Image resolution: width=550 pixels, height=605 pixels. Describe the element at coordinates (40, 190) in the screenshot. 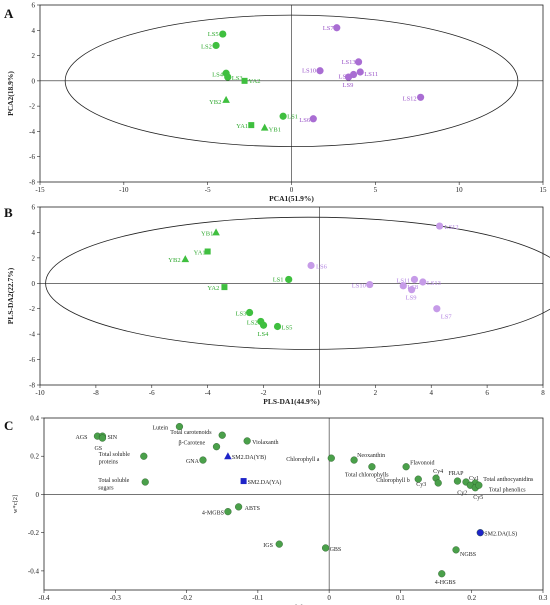

I see `x-tick-label: -15` at that location.